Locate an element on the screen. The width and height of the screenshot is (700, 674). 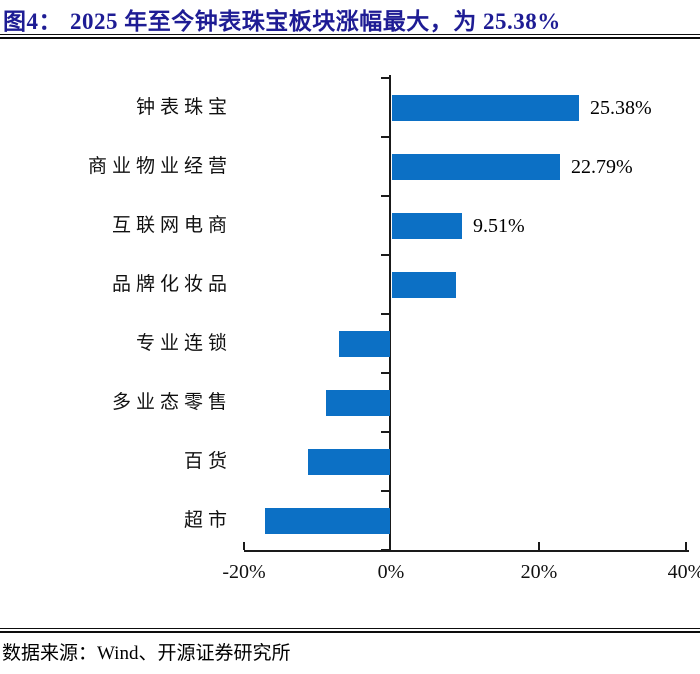
footer-divider-line is located at coordinates (350, 630).